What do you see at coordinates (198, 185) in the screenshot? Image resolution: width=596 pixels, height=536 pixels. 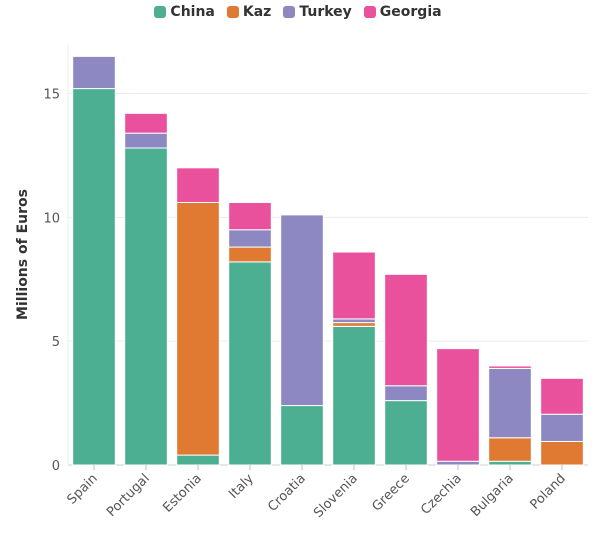 I see `bar-estonia-georgia` at bounding box center [198, 185].